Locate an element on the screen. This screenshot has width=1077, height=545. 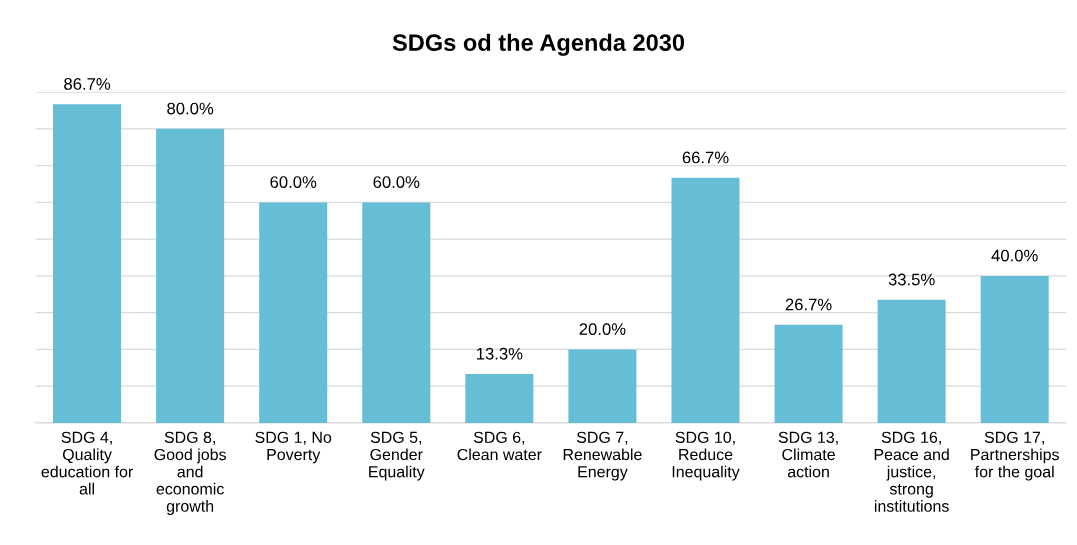
x-tick-label: SDG 7, Renewable Energy is located at coordinates (602, 456).